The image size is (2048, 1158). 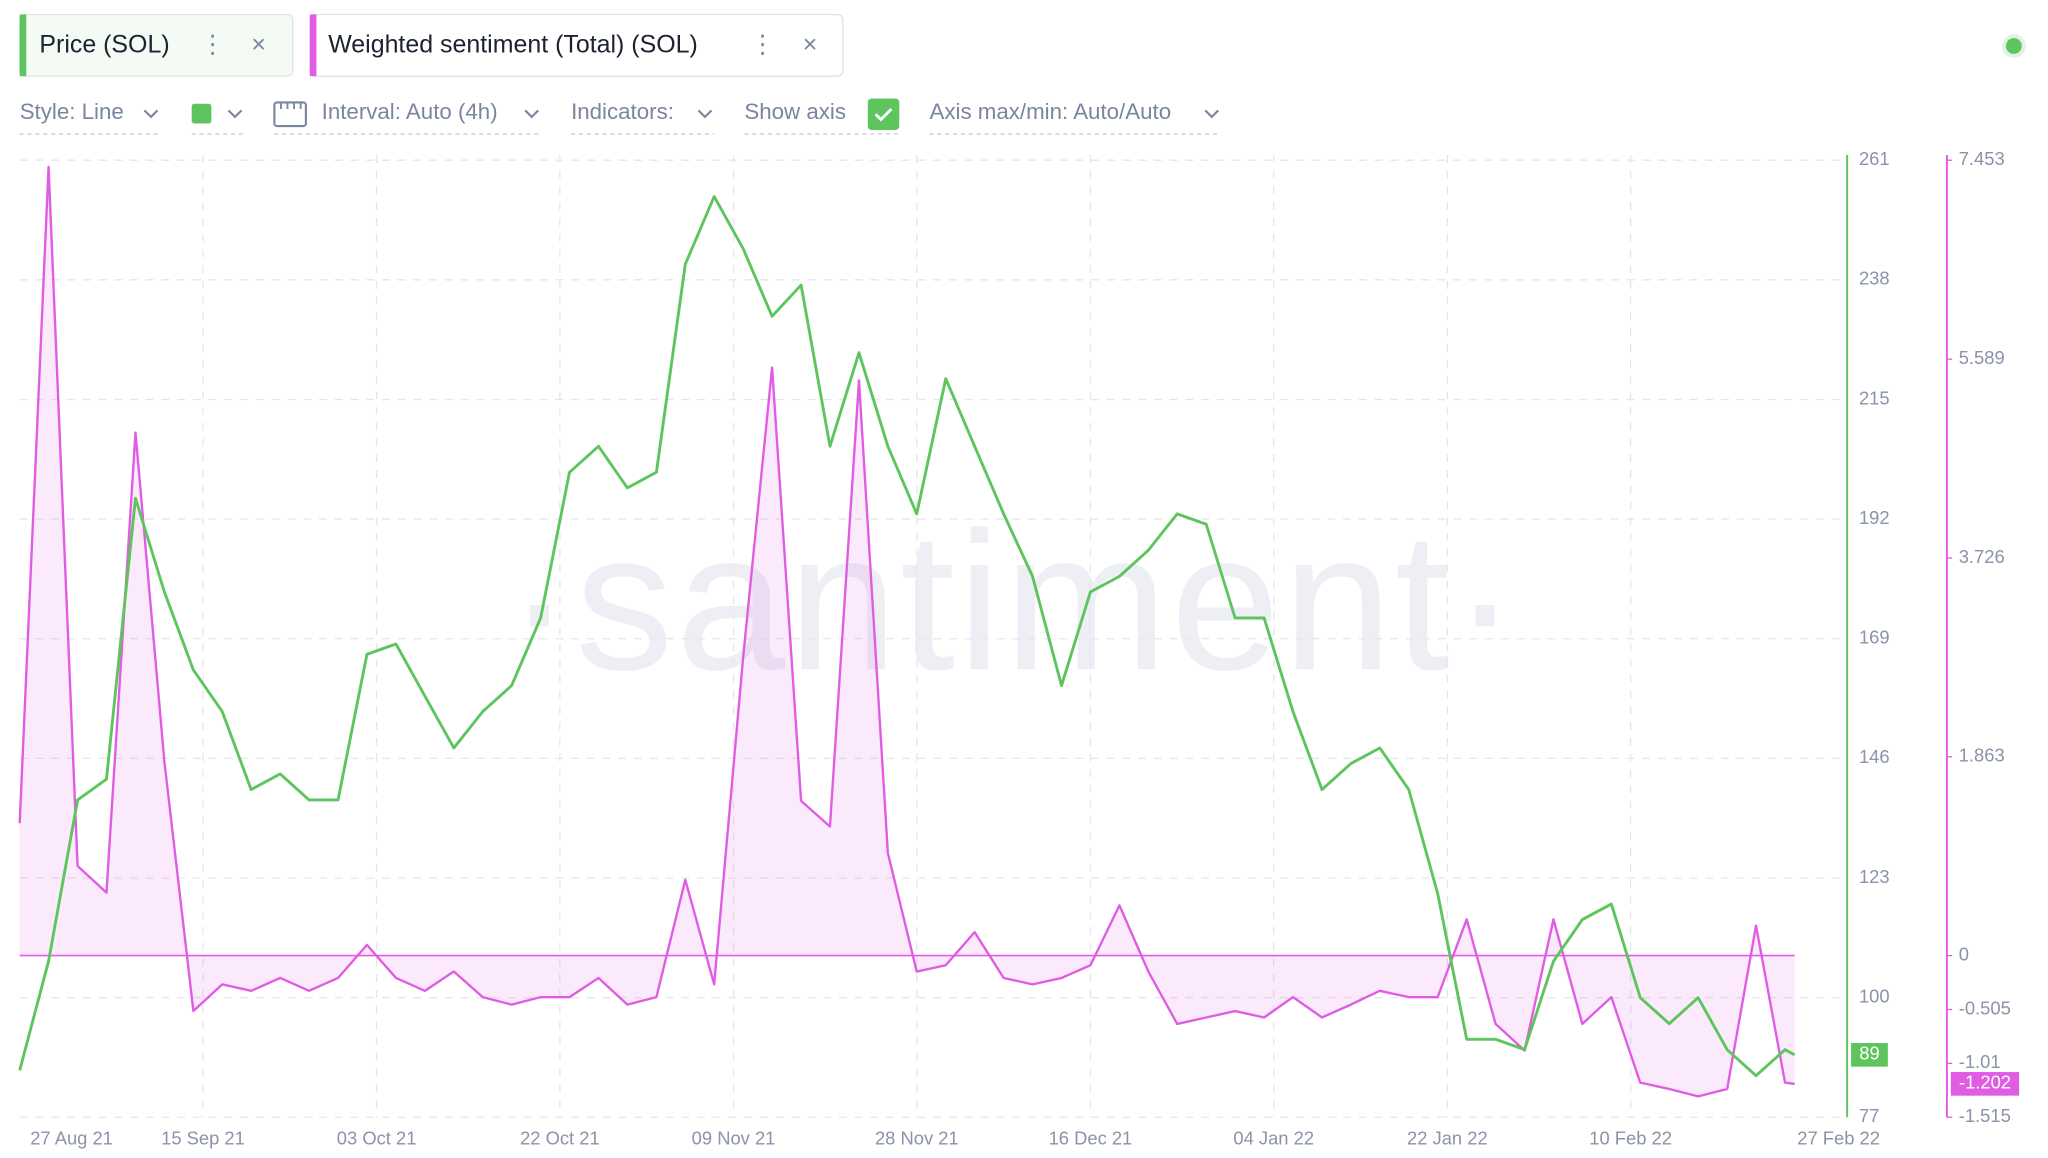 What do you see at coordinates (1447, 1137) in the screenshot?
I see `x-tick-label: 22 Jan 22` at bounding box center [1447, 1137].